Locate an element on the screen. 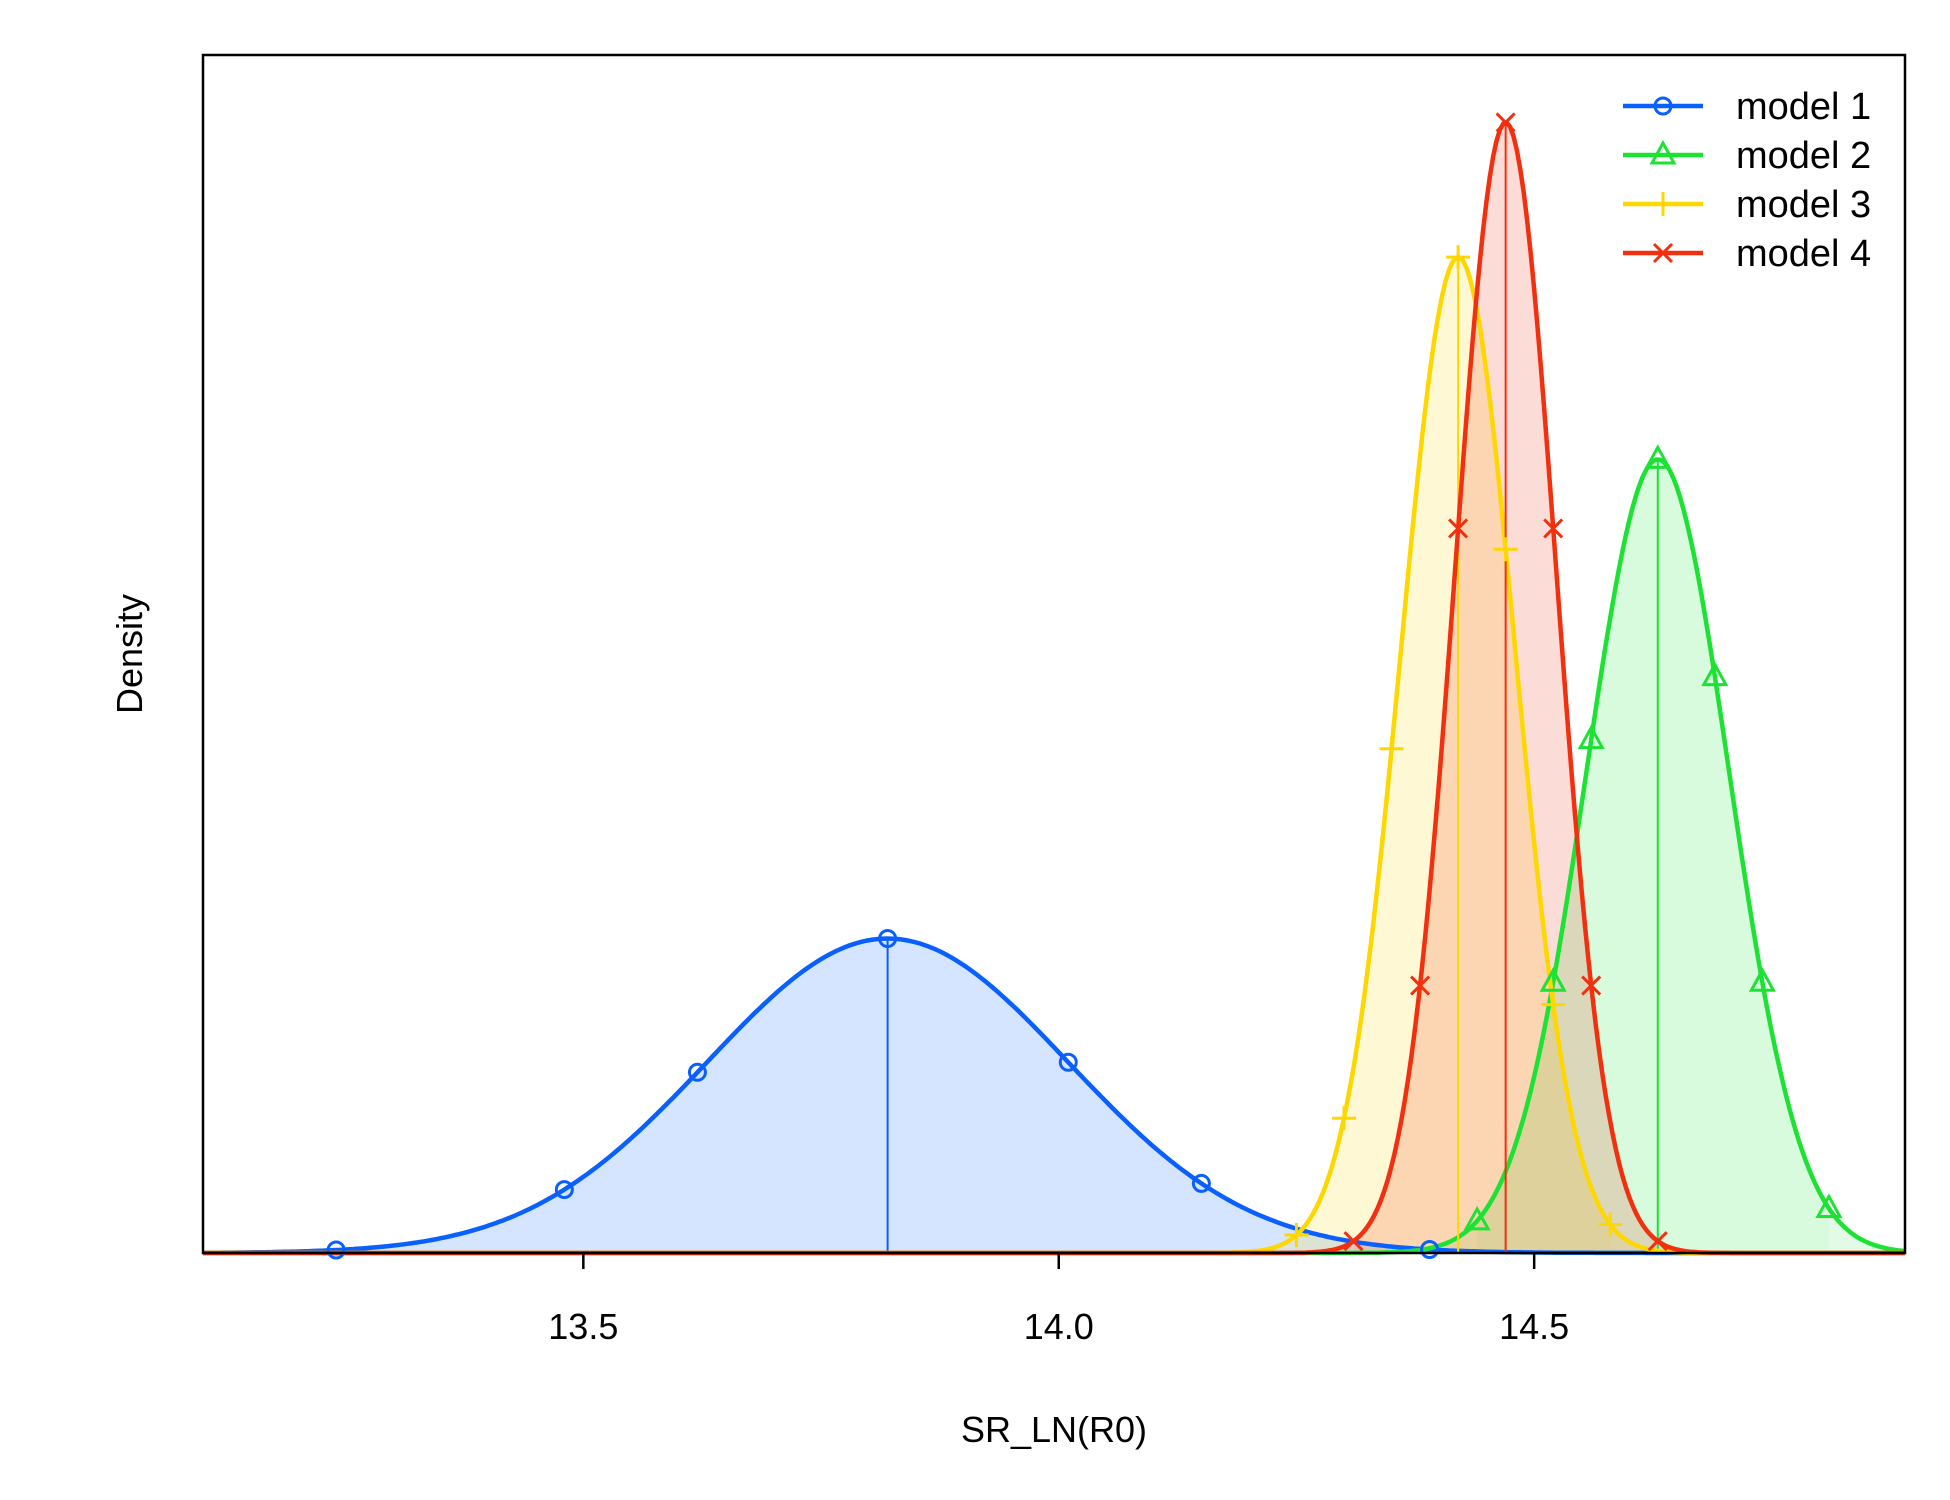  legend: model 1 model 2 model 3 model 4 is located at coordinates (1747, 180).